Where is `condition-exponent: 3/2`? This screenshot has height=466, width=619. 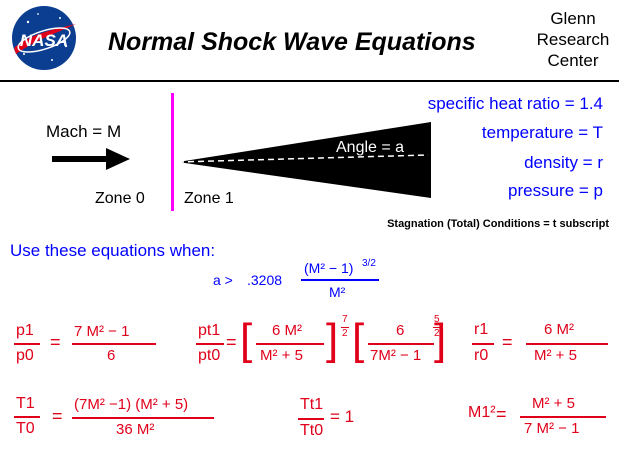
condition-exponent: 3/2 is located at coordinates (369, 263).